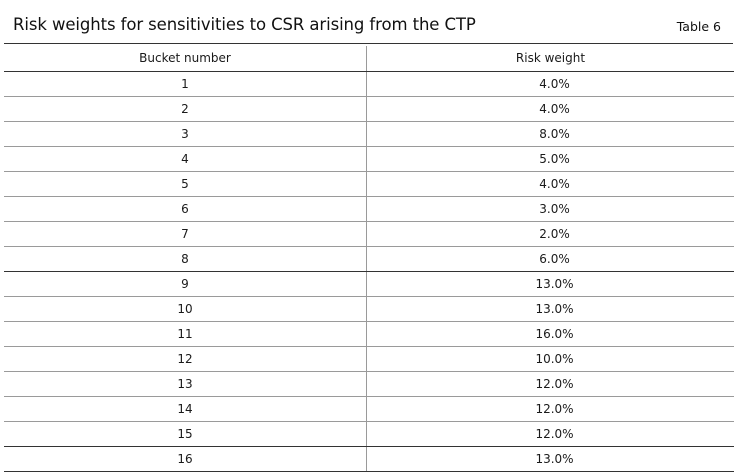 This screenshot has width=735, height=473. I want to click on bucket-cell: 3, so click(185, 134).